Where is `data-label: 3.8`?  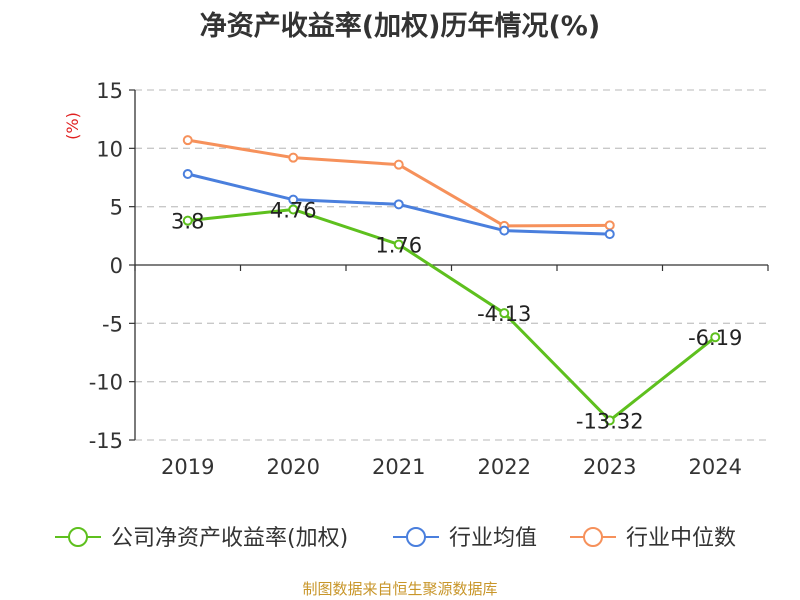
data-label: 3.8 is located at coordinates (187, 222).